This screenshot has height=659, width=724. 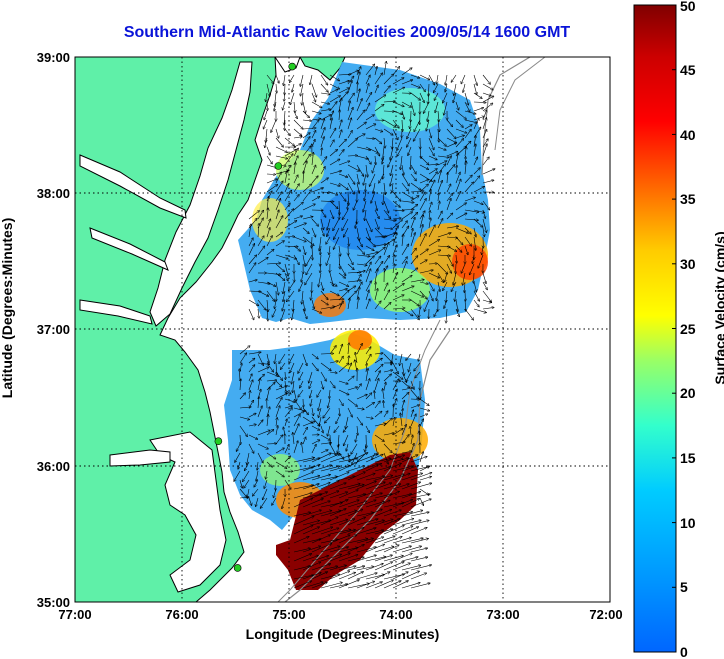 I want to click on colorbar-tick-label: 35, so click(x=688, y=199).